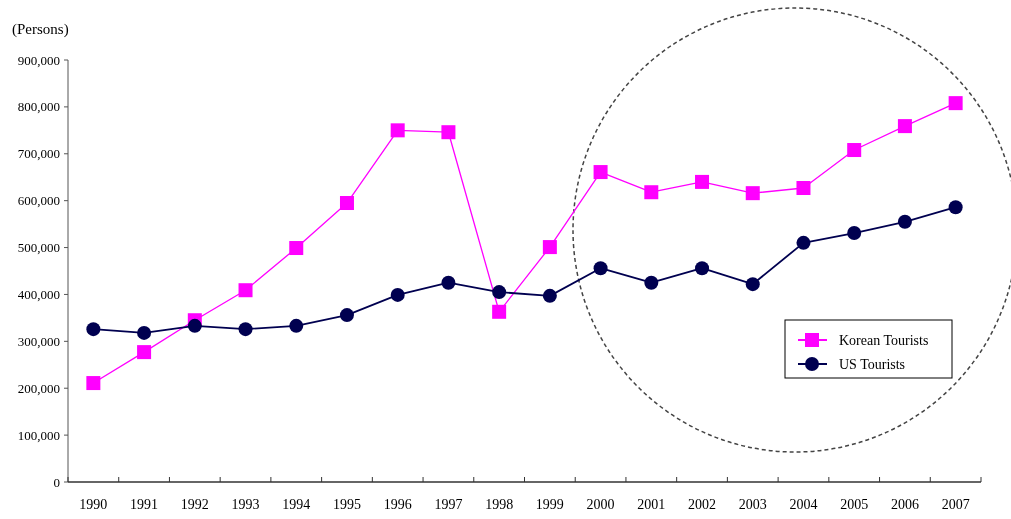 The width and height of the screenshot is (1011, 519). I want to click on y-axis-title: (Persons), so click(40, 29).